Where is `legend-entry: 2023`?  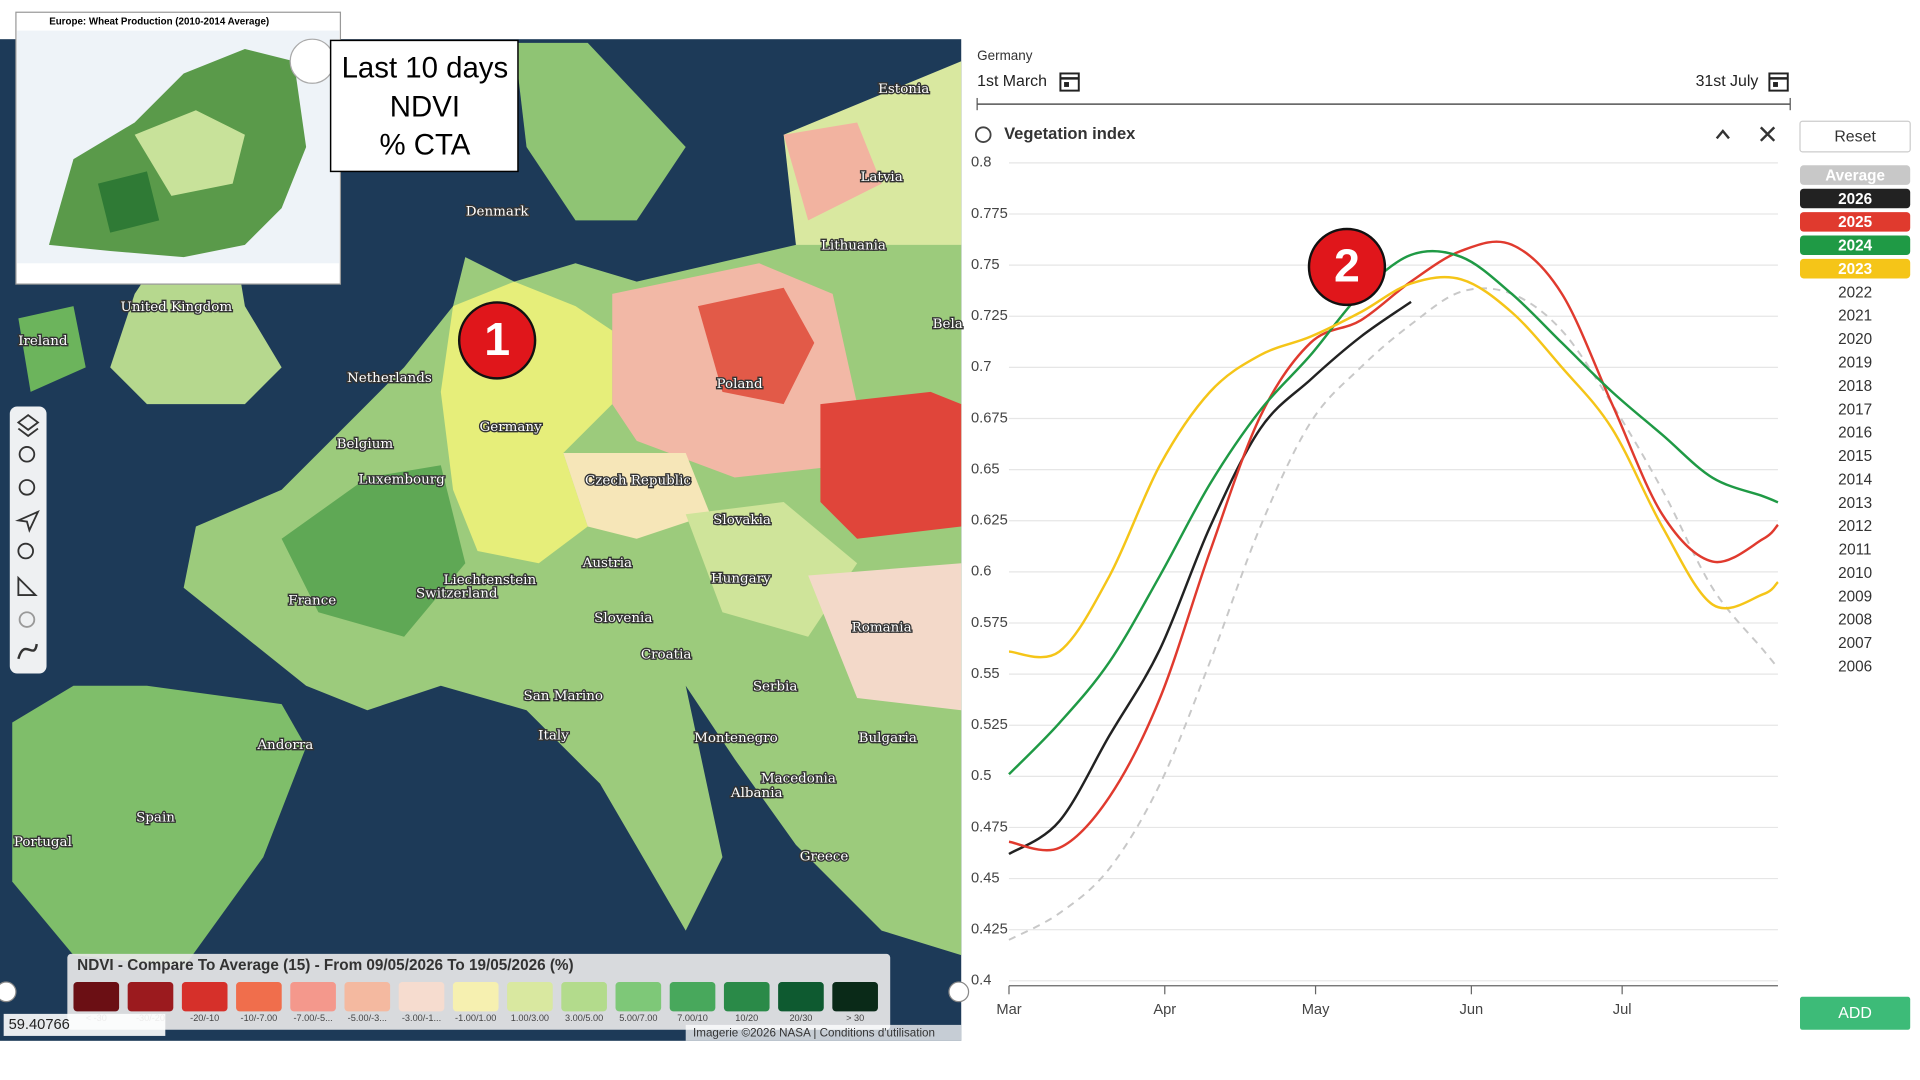 legend-entry: 2023 is located at coordinates (1855, 269).